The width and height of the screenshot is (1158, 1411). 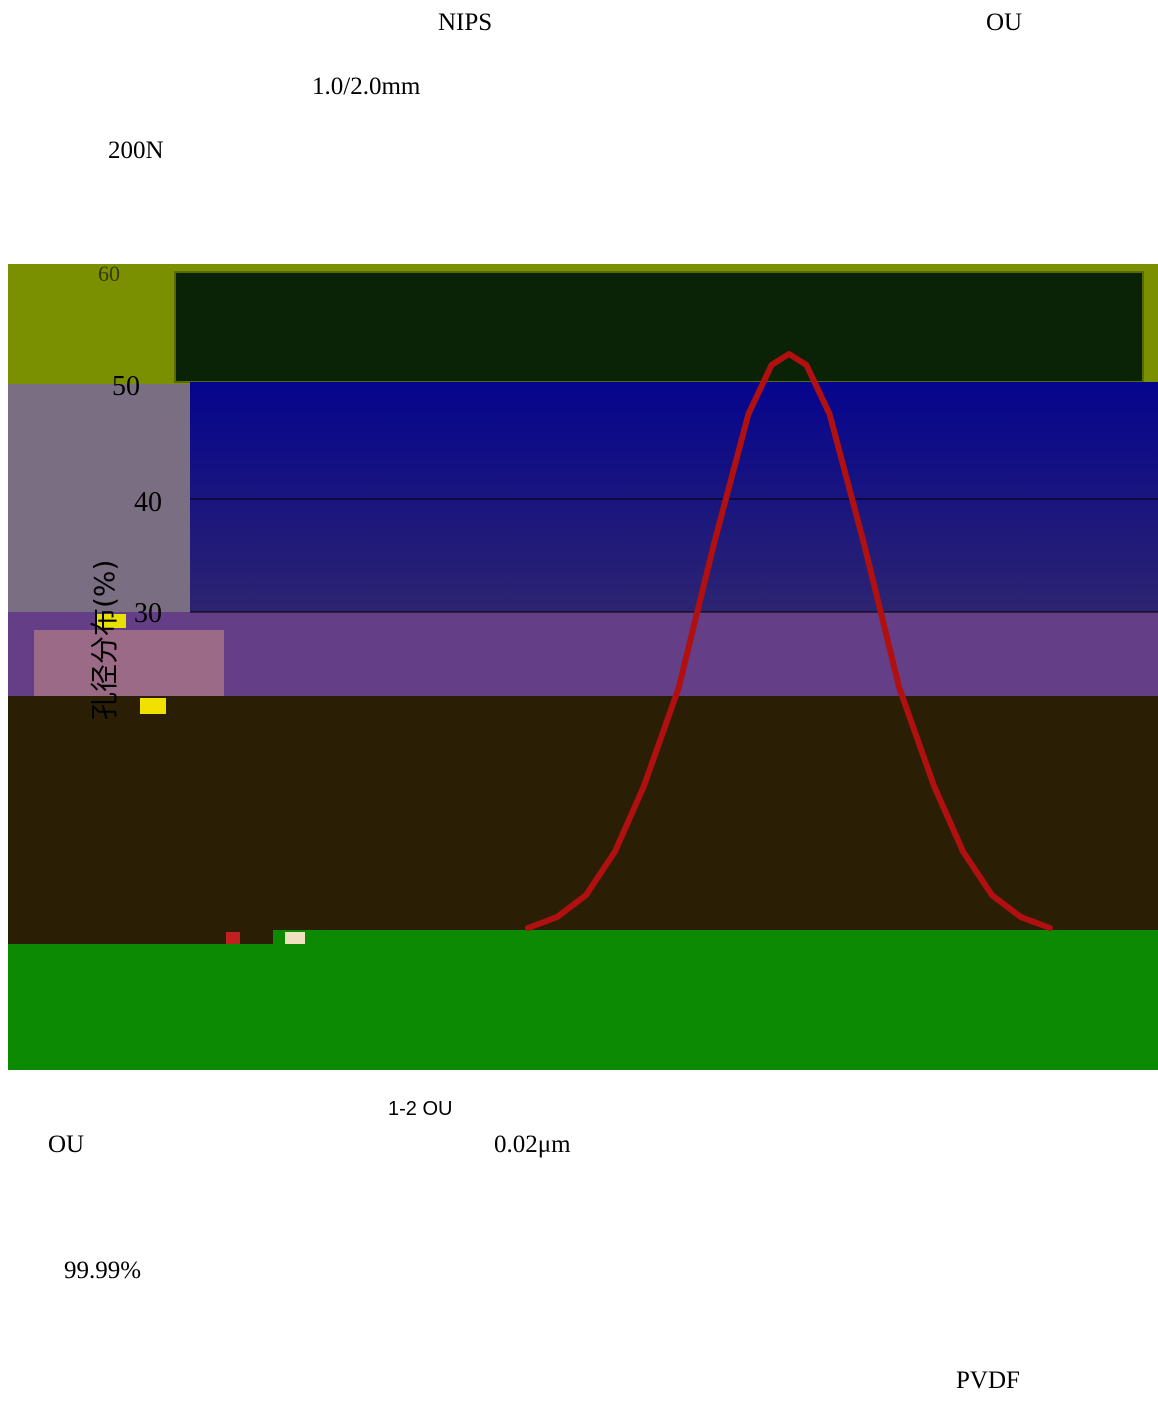 What do you see at coordinates (109, 273) in the screenshot?
I see `garbled-tick-label: 60` at bounding box center [109, 273].